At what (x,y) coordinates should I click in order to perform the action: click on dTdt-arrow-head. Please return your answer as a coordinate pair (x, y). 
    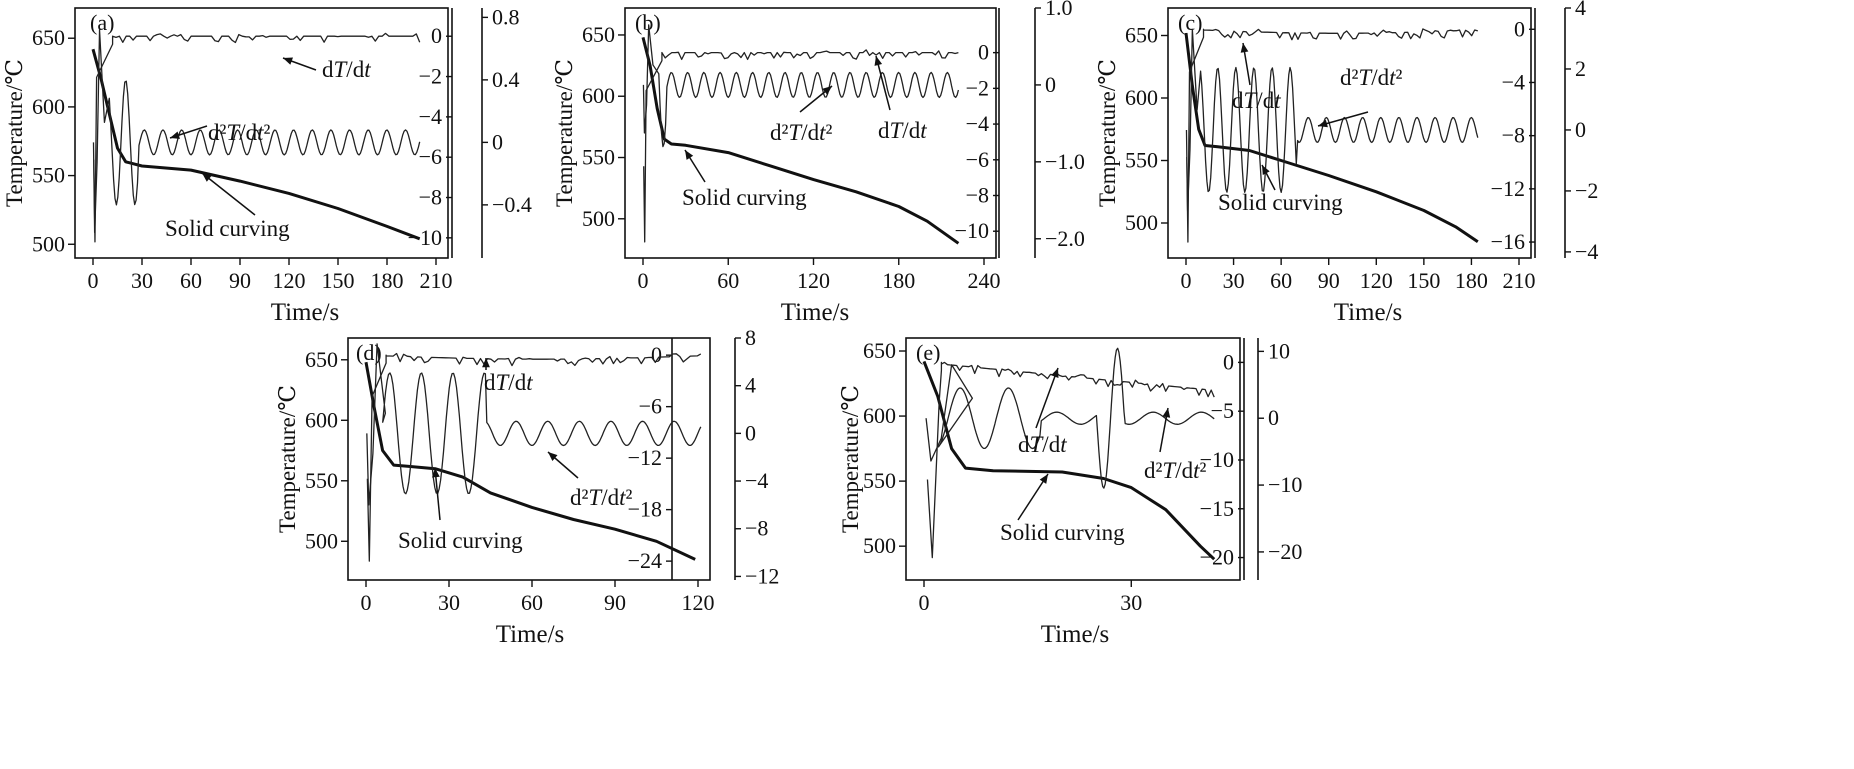
    Looking at the image, I should click on (1244, 48).